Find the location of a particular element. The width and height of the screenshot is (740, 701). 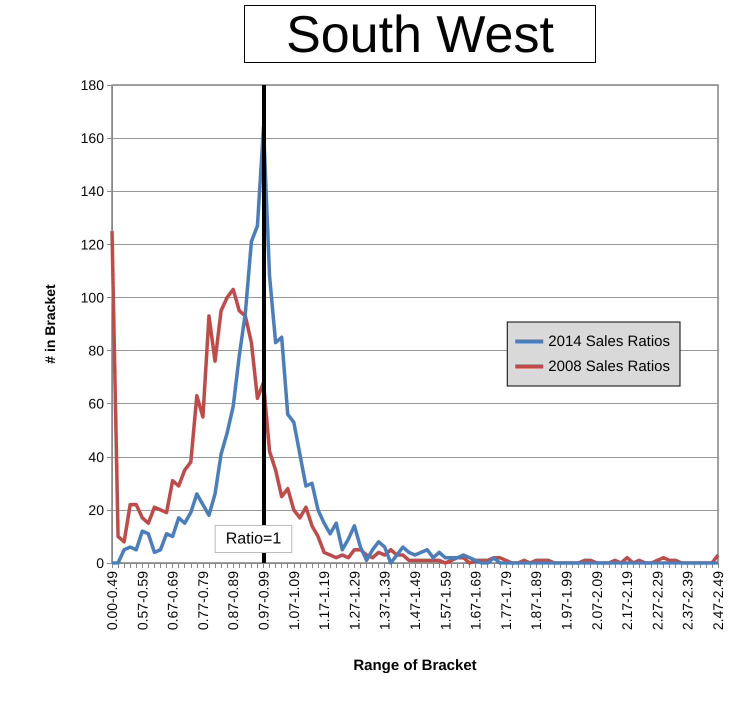

y-tick-label: 20 is located at coordinates (96, 510).